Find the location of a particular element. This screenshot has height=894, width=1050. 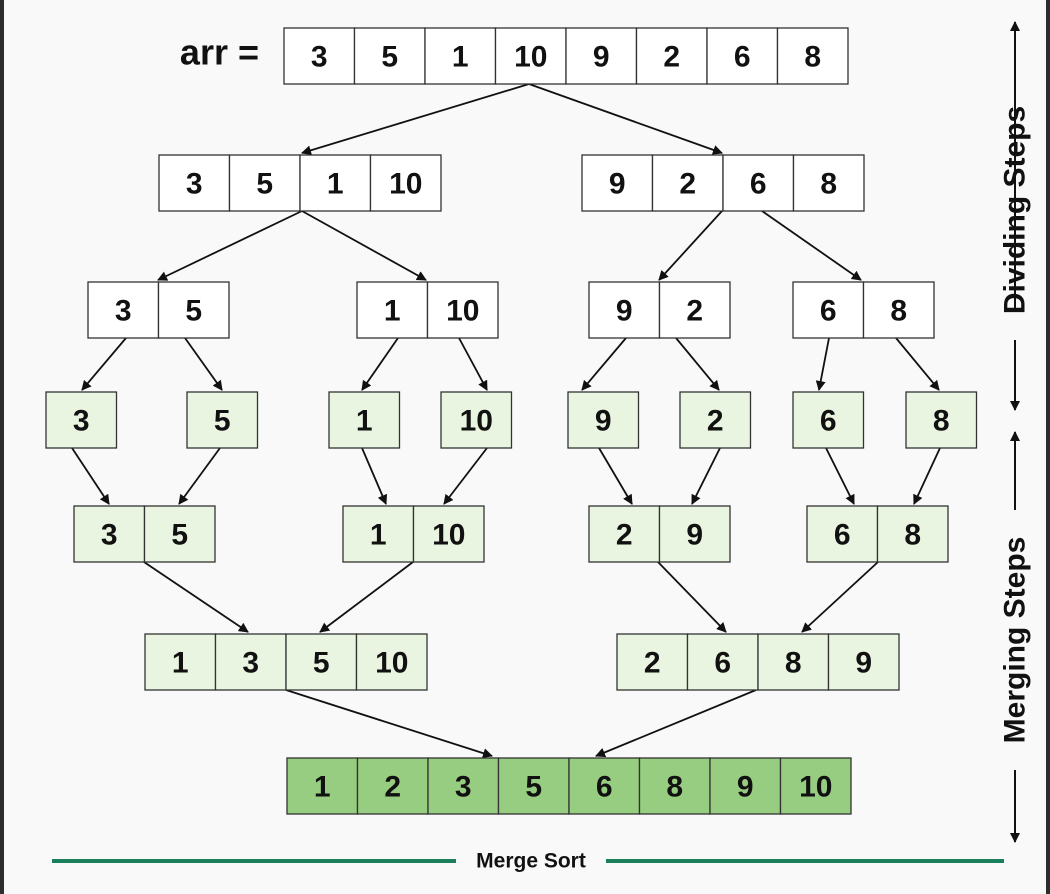

array-3-0: 3 is located at coordinates (81, 420).